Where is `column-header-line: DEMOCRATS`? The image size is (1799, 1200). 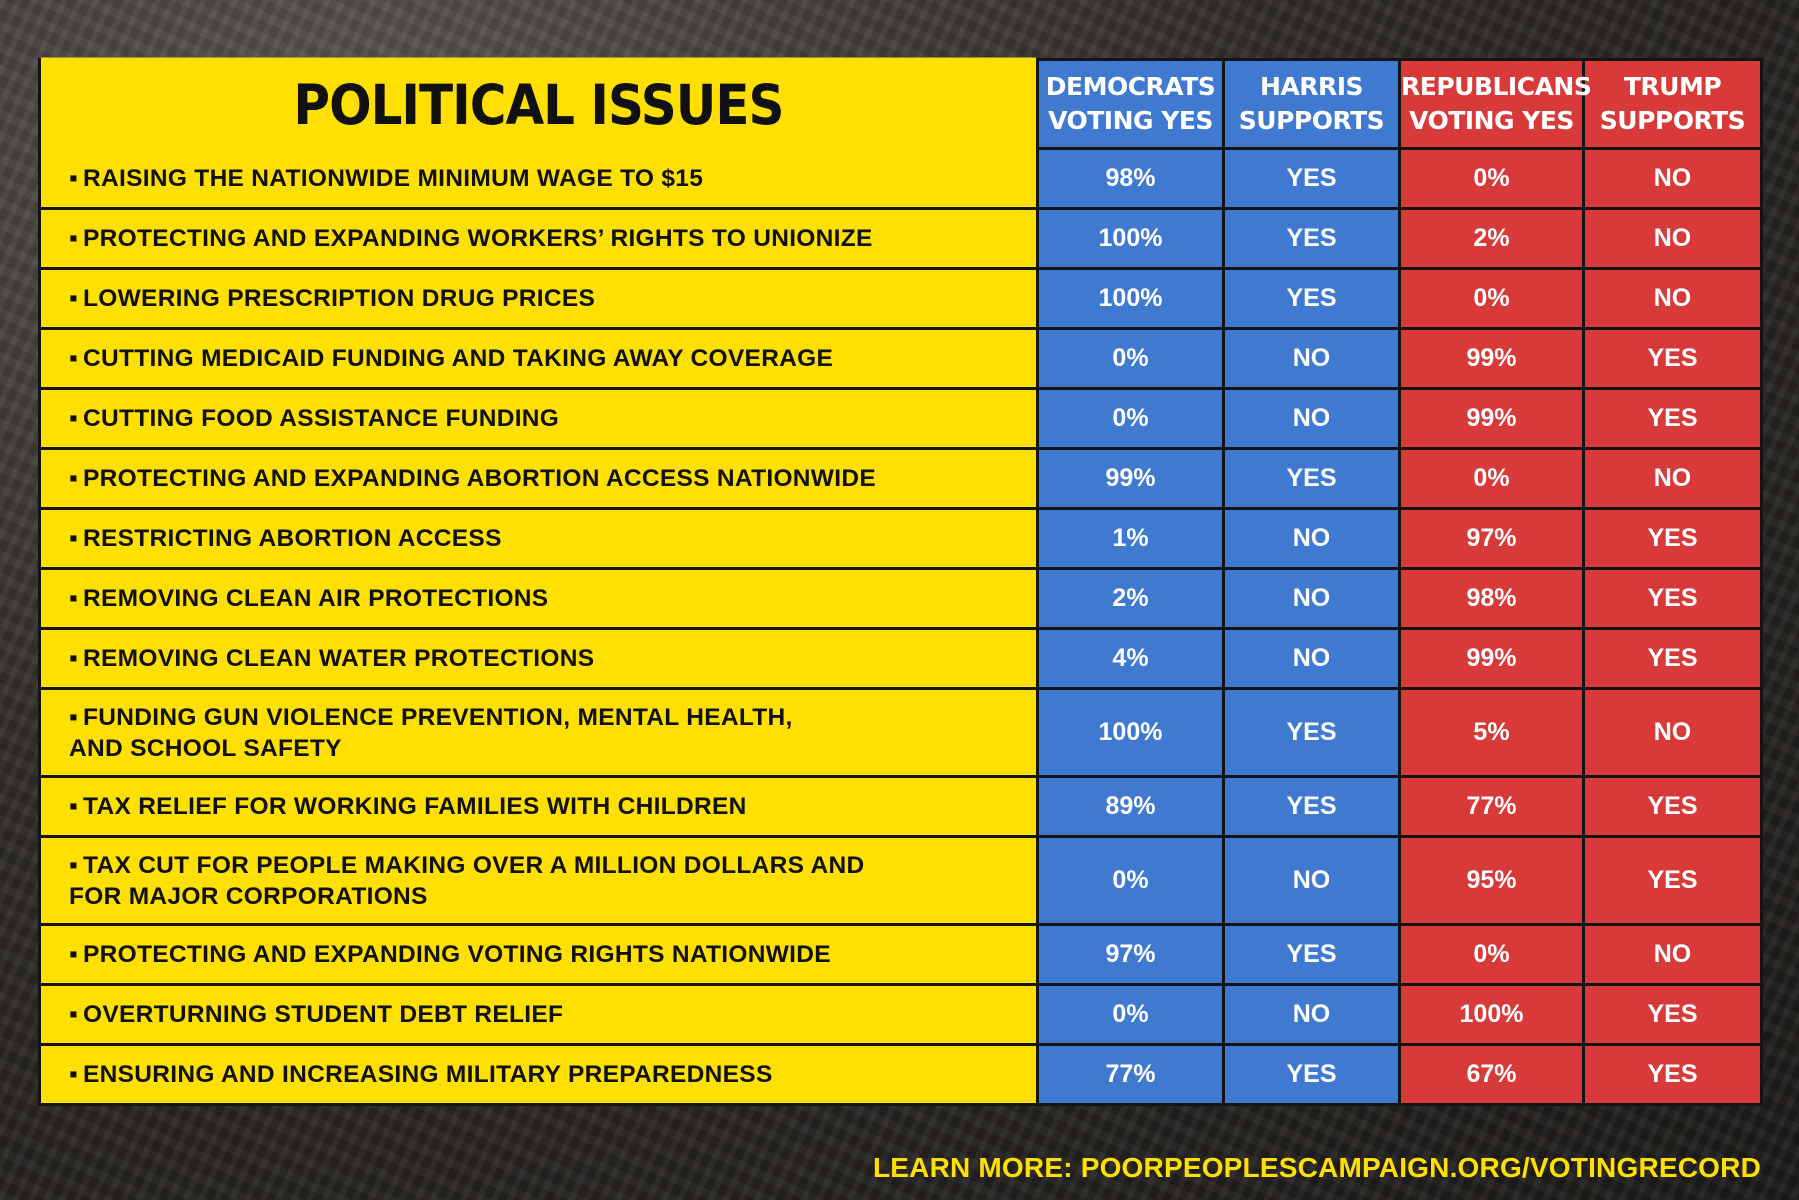
column-header-line: DEMOCRATS is located at coordinates (1130, 86).